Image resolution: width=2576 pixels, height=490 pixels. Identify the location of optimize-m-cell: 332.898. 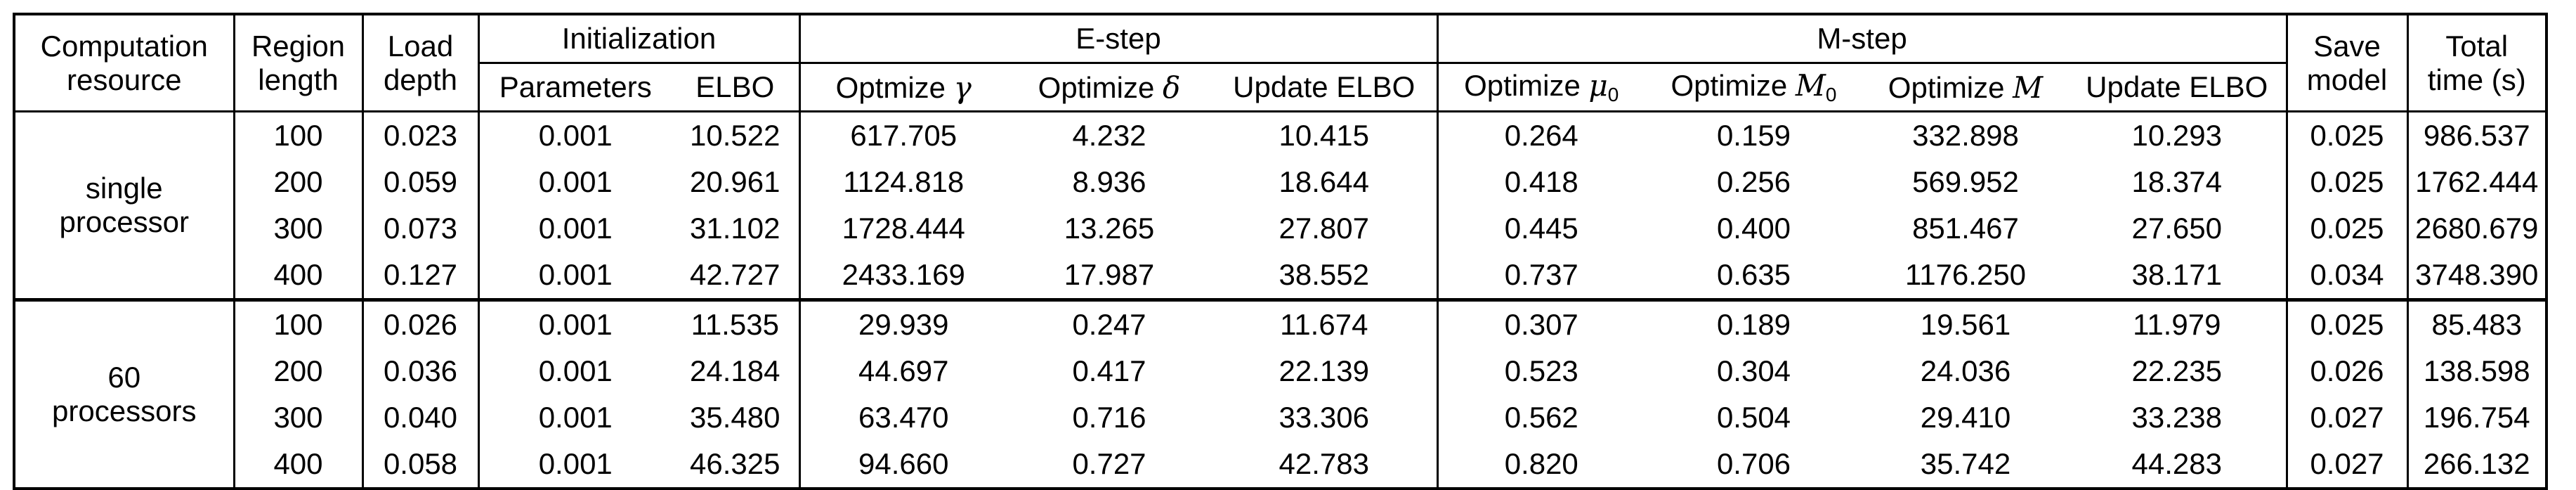
(1965, 134).